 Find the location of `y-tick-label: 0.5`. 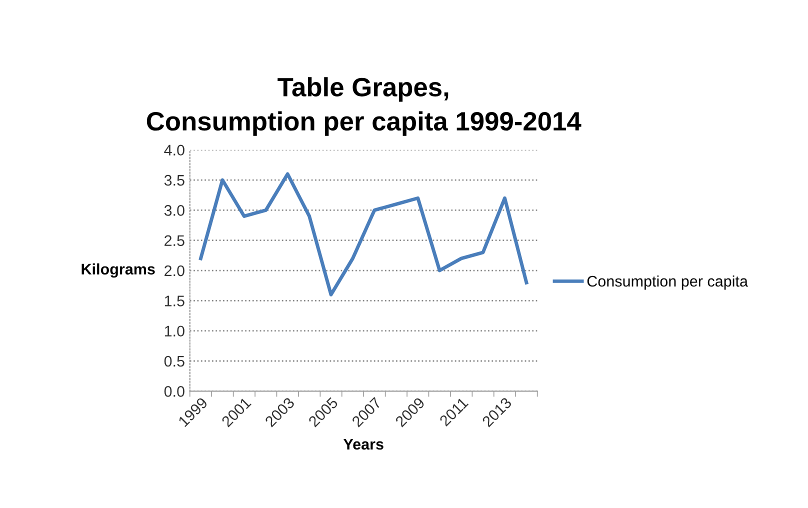

y-tick-label: 0.5 is located at coordinates (174, 361).